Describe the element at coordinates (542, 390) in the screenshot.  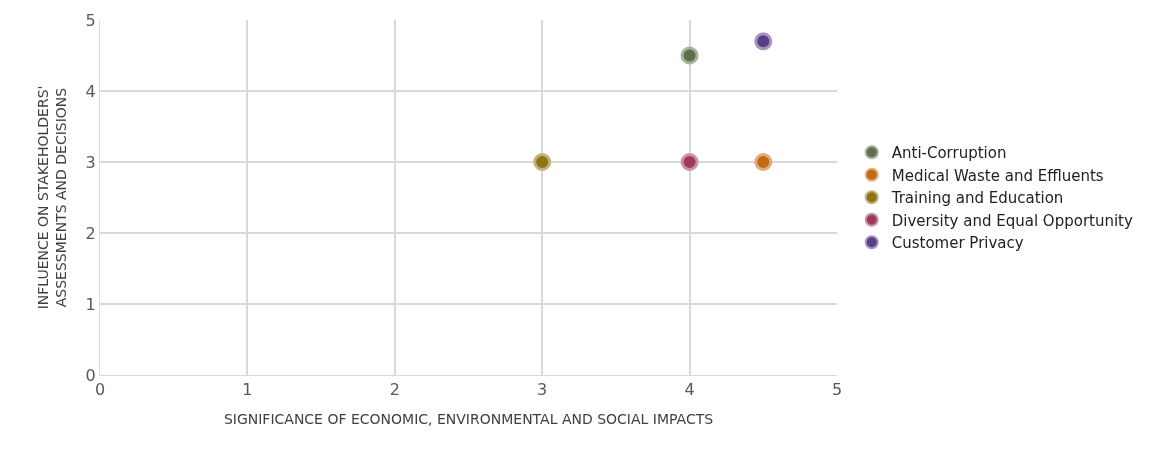
I see `x-tick-label: 3` at that location.